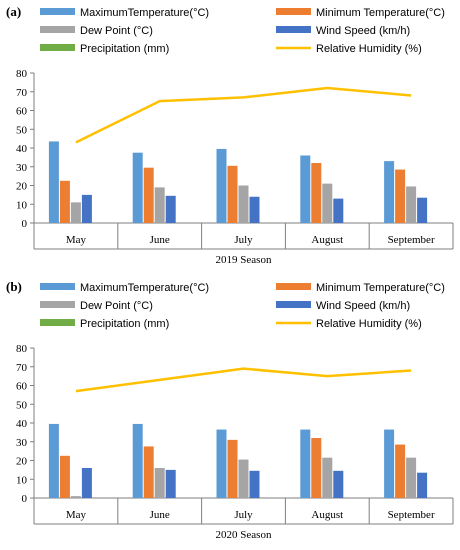 This screenshot has width=460, height=550. I want to click on x-axis-label: 2019 Season, so click(244, 260).